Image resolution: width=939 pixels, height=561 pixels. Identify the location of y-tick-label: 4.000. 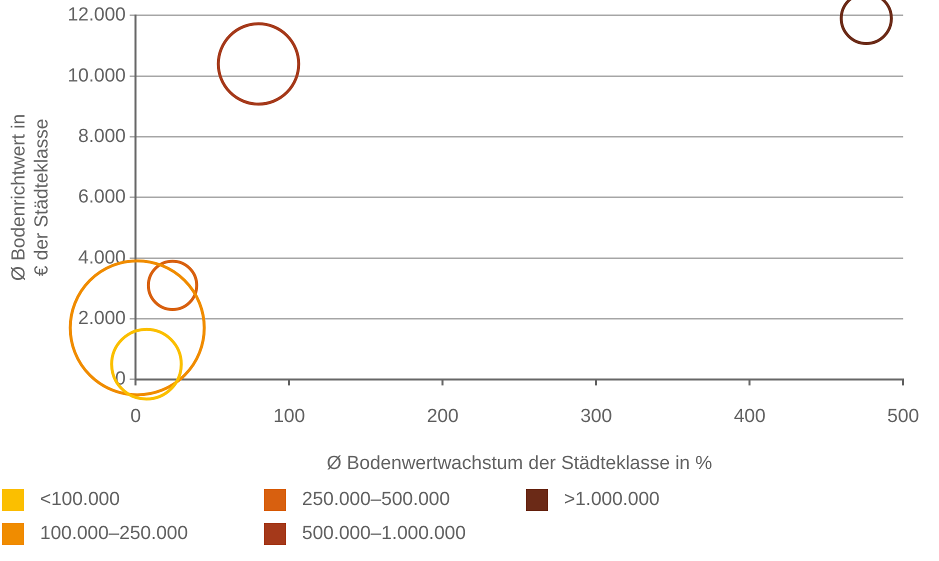
(102, 257).